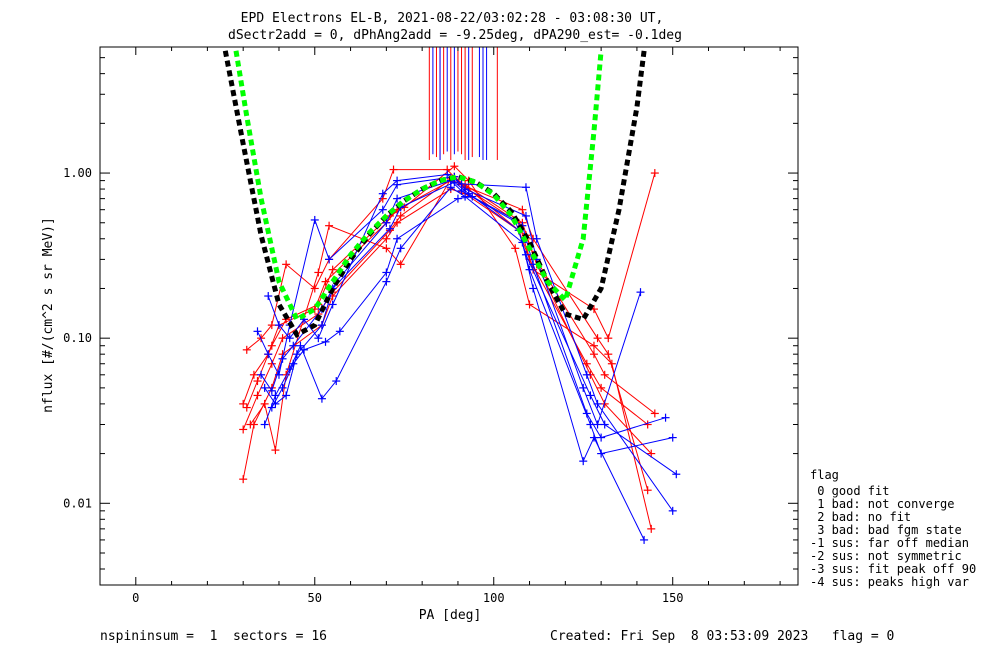 This screenshot has height=650, width=1000. I want to click on legend-entry: -3 sus: fit peak off 90, so click(893, 569).